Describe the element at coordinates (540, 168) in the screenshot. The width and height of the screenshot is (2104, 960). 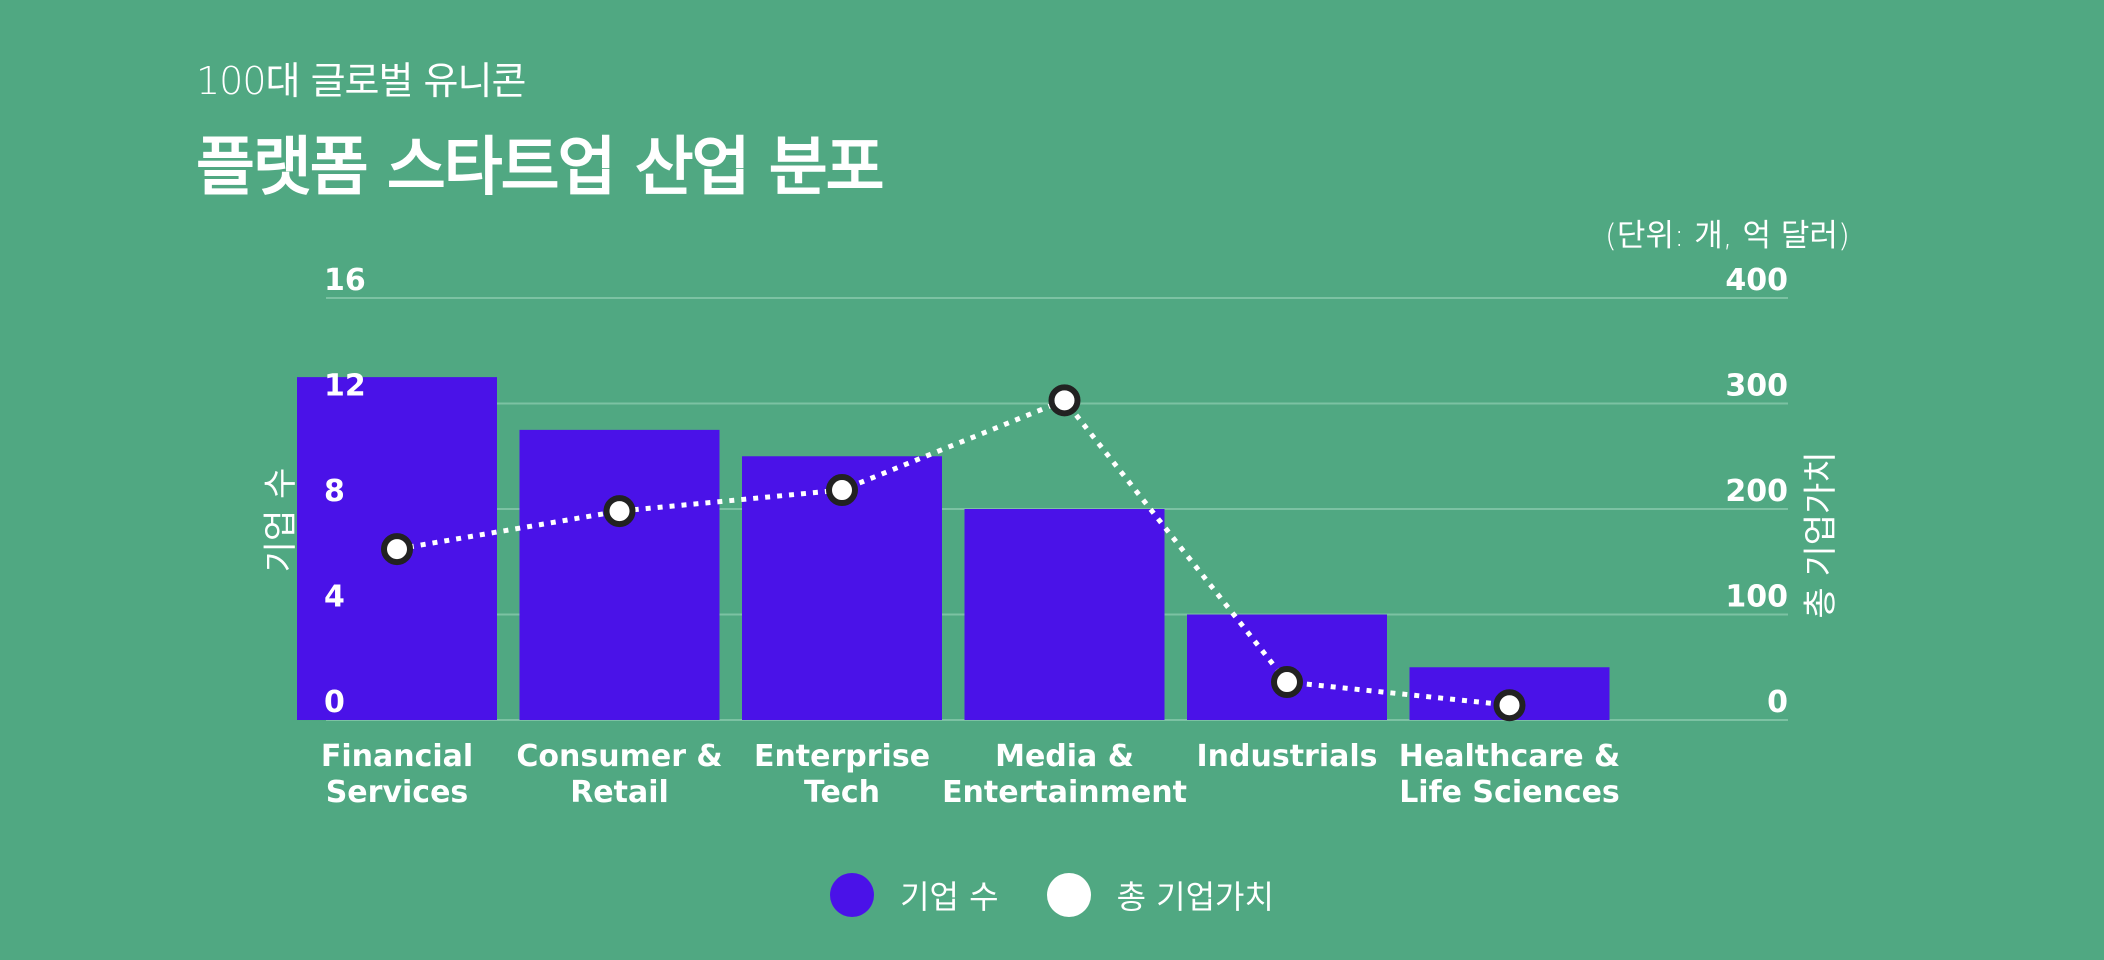
I see `chart-title: 플랫폼 스타트업 산업 분포` at that location.